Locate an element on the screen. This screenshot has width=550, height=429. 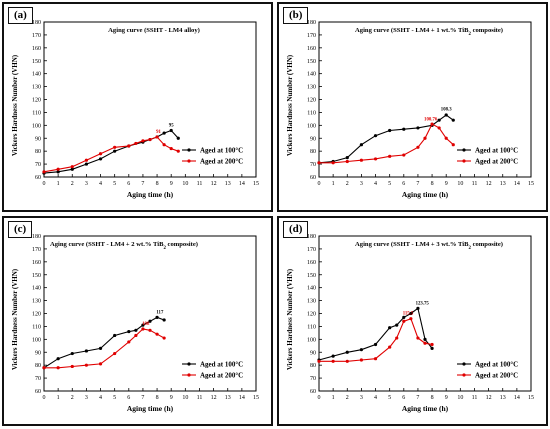
x-tick-label: 13 is located at coordinates (228, 184).